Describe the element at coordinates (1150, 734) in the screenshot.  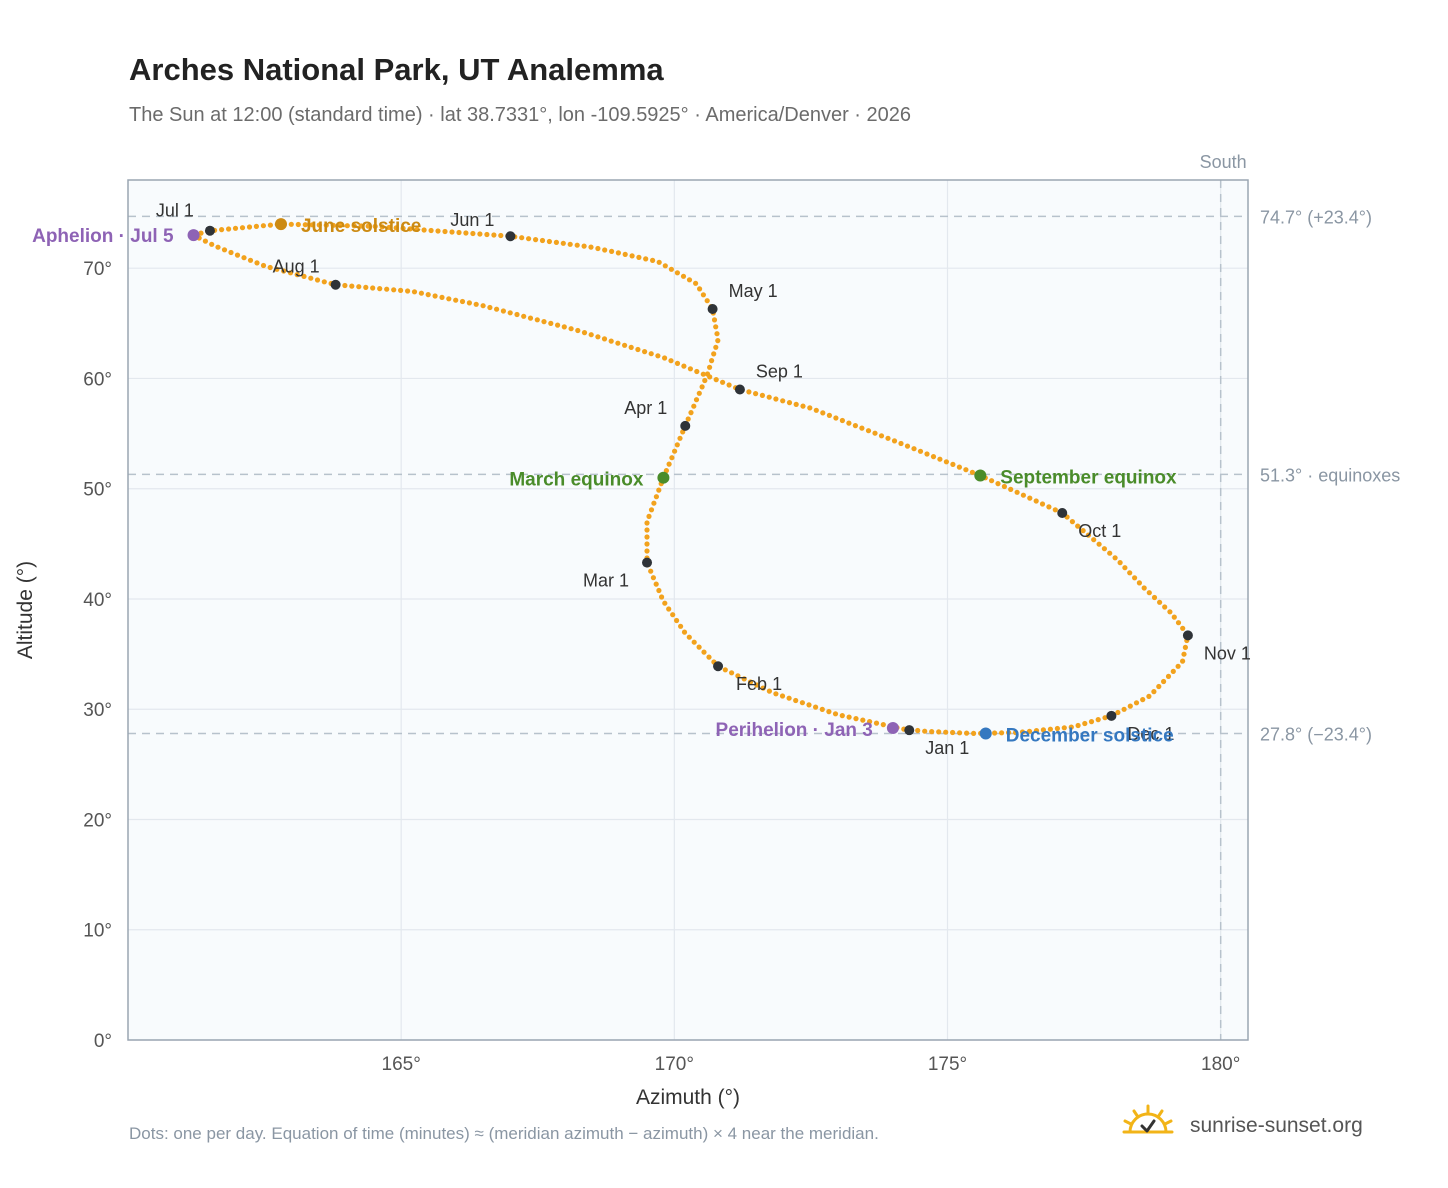
I see `month-label: Dec 1` at that location.